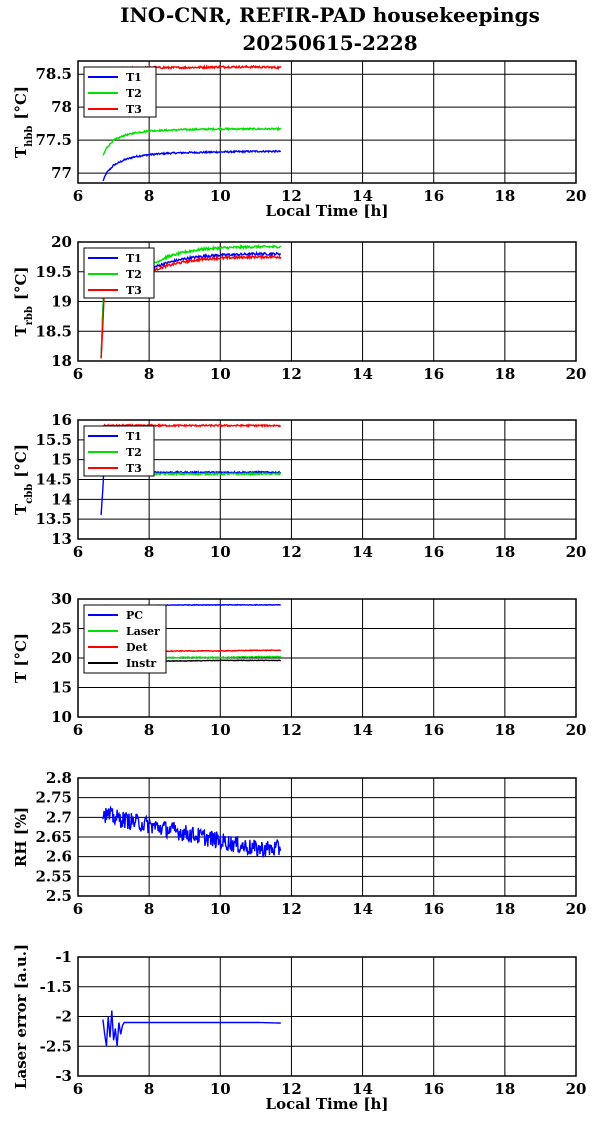 The width and height of the screenshot is (595, 1134). What do you see at coordinates (59, 817) in the screenshot?
I see `y-tick-label: 2.7` at bounding box center [59, 817].